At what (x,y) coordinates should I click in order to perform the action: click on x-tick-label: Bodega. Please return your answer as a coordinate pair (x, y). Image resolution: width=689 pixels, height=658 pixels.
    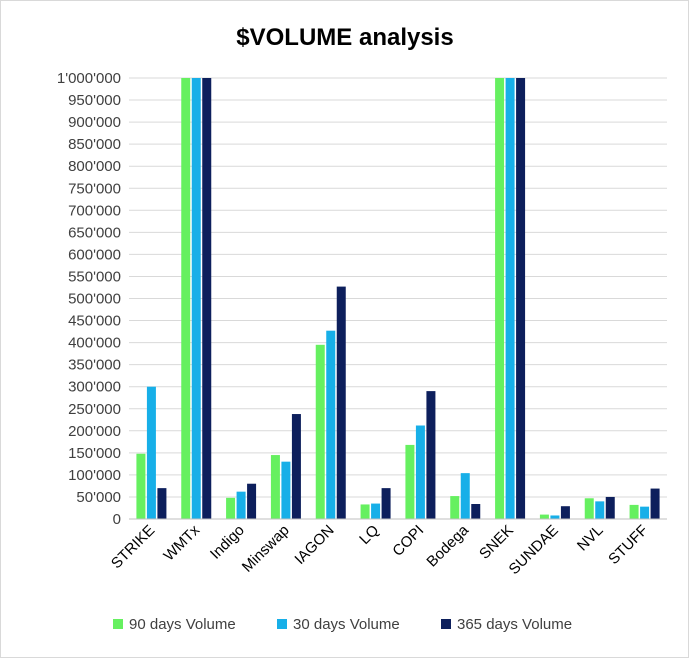
    Looking at the image, I should click on (447, 545).